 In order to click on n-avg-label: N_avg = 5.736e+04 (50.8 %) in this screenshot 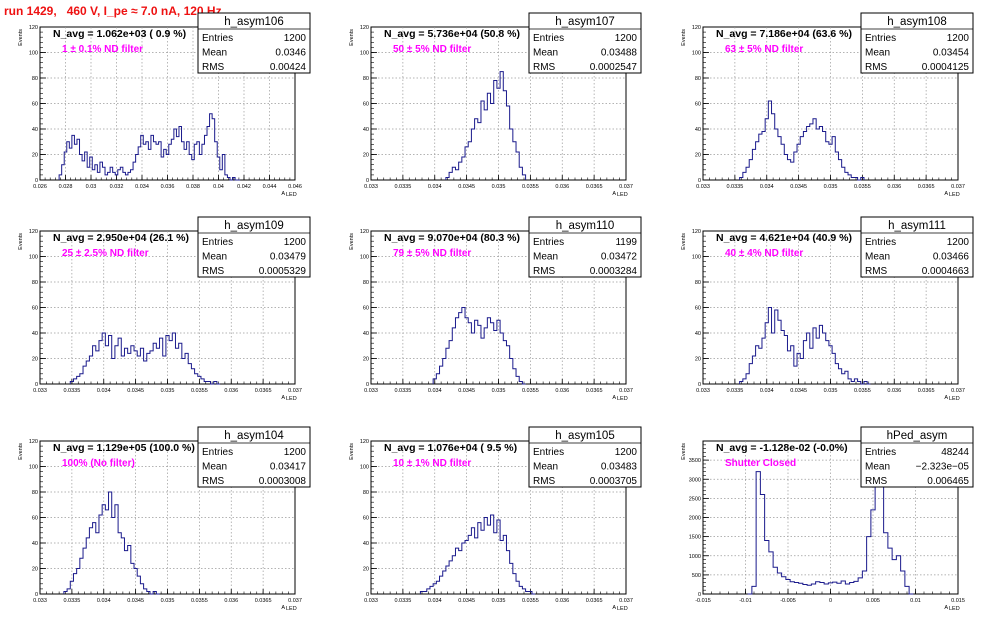, I will do `click(452, 34)`.